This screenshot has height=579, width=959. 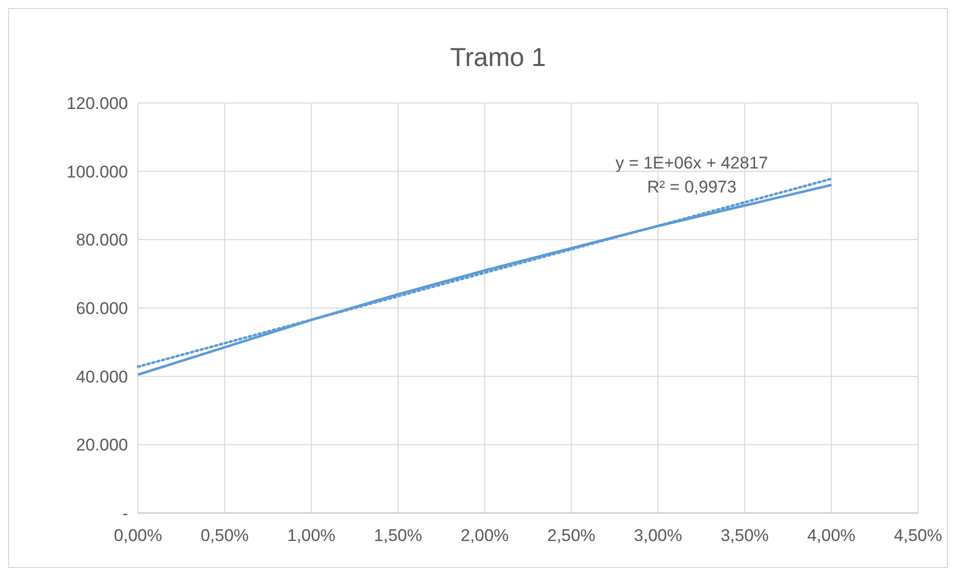 What do you see at coordinates (97, 172) in the screenshot?
I see `y-tick-label: 100.000` at bounding box center [97, 172].